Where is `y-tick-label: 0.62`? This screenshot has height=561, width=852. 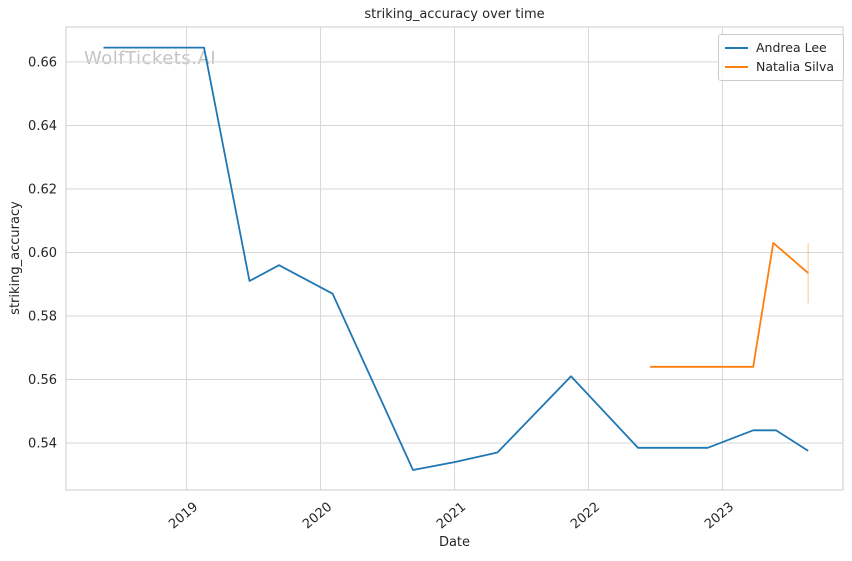 y-tick-label: 0.62 is located at coordinates (42, 189).